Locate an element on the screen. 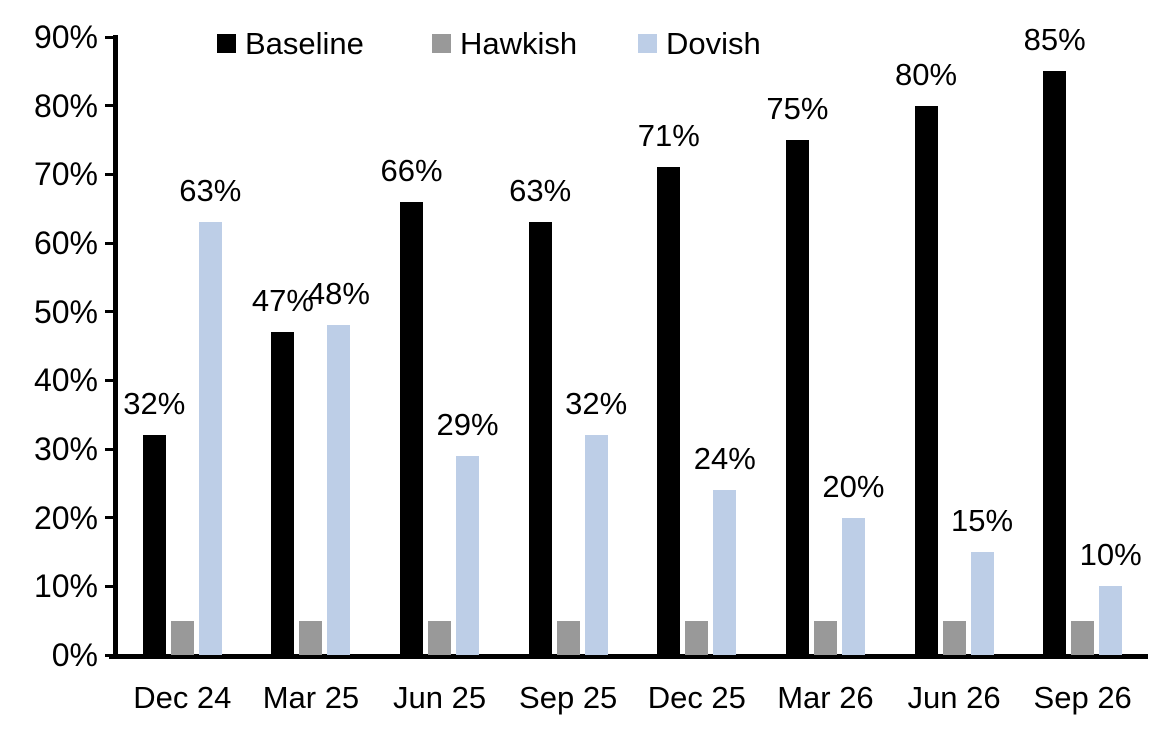  baseline-data-label: 32% is located at coordinates (154, 404).